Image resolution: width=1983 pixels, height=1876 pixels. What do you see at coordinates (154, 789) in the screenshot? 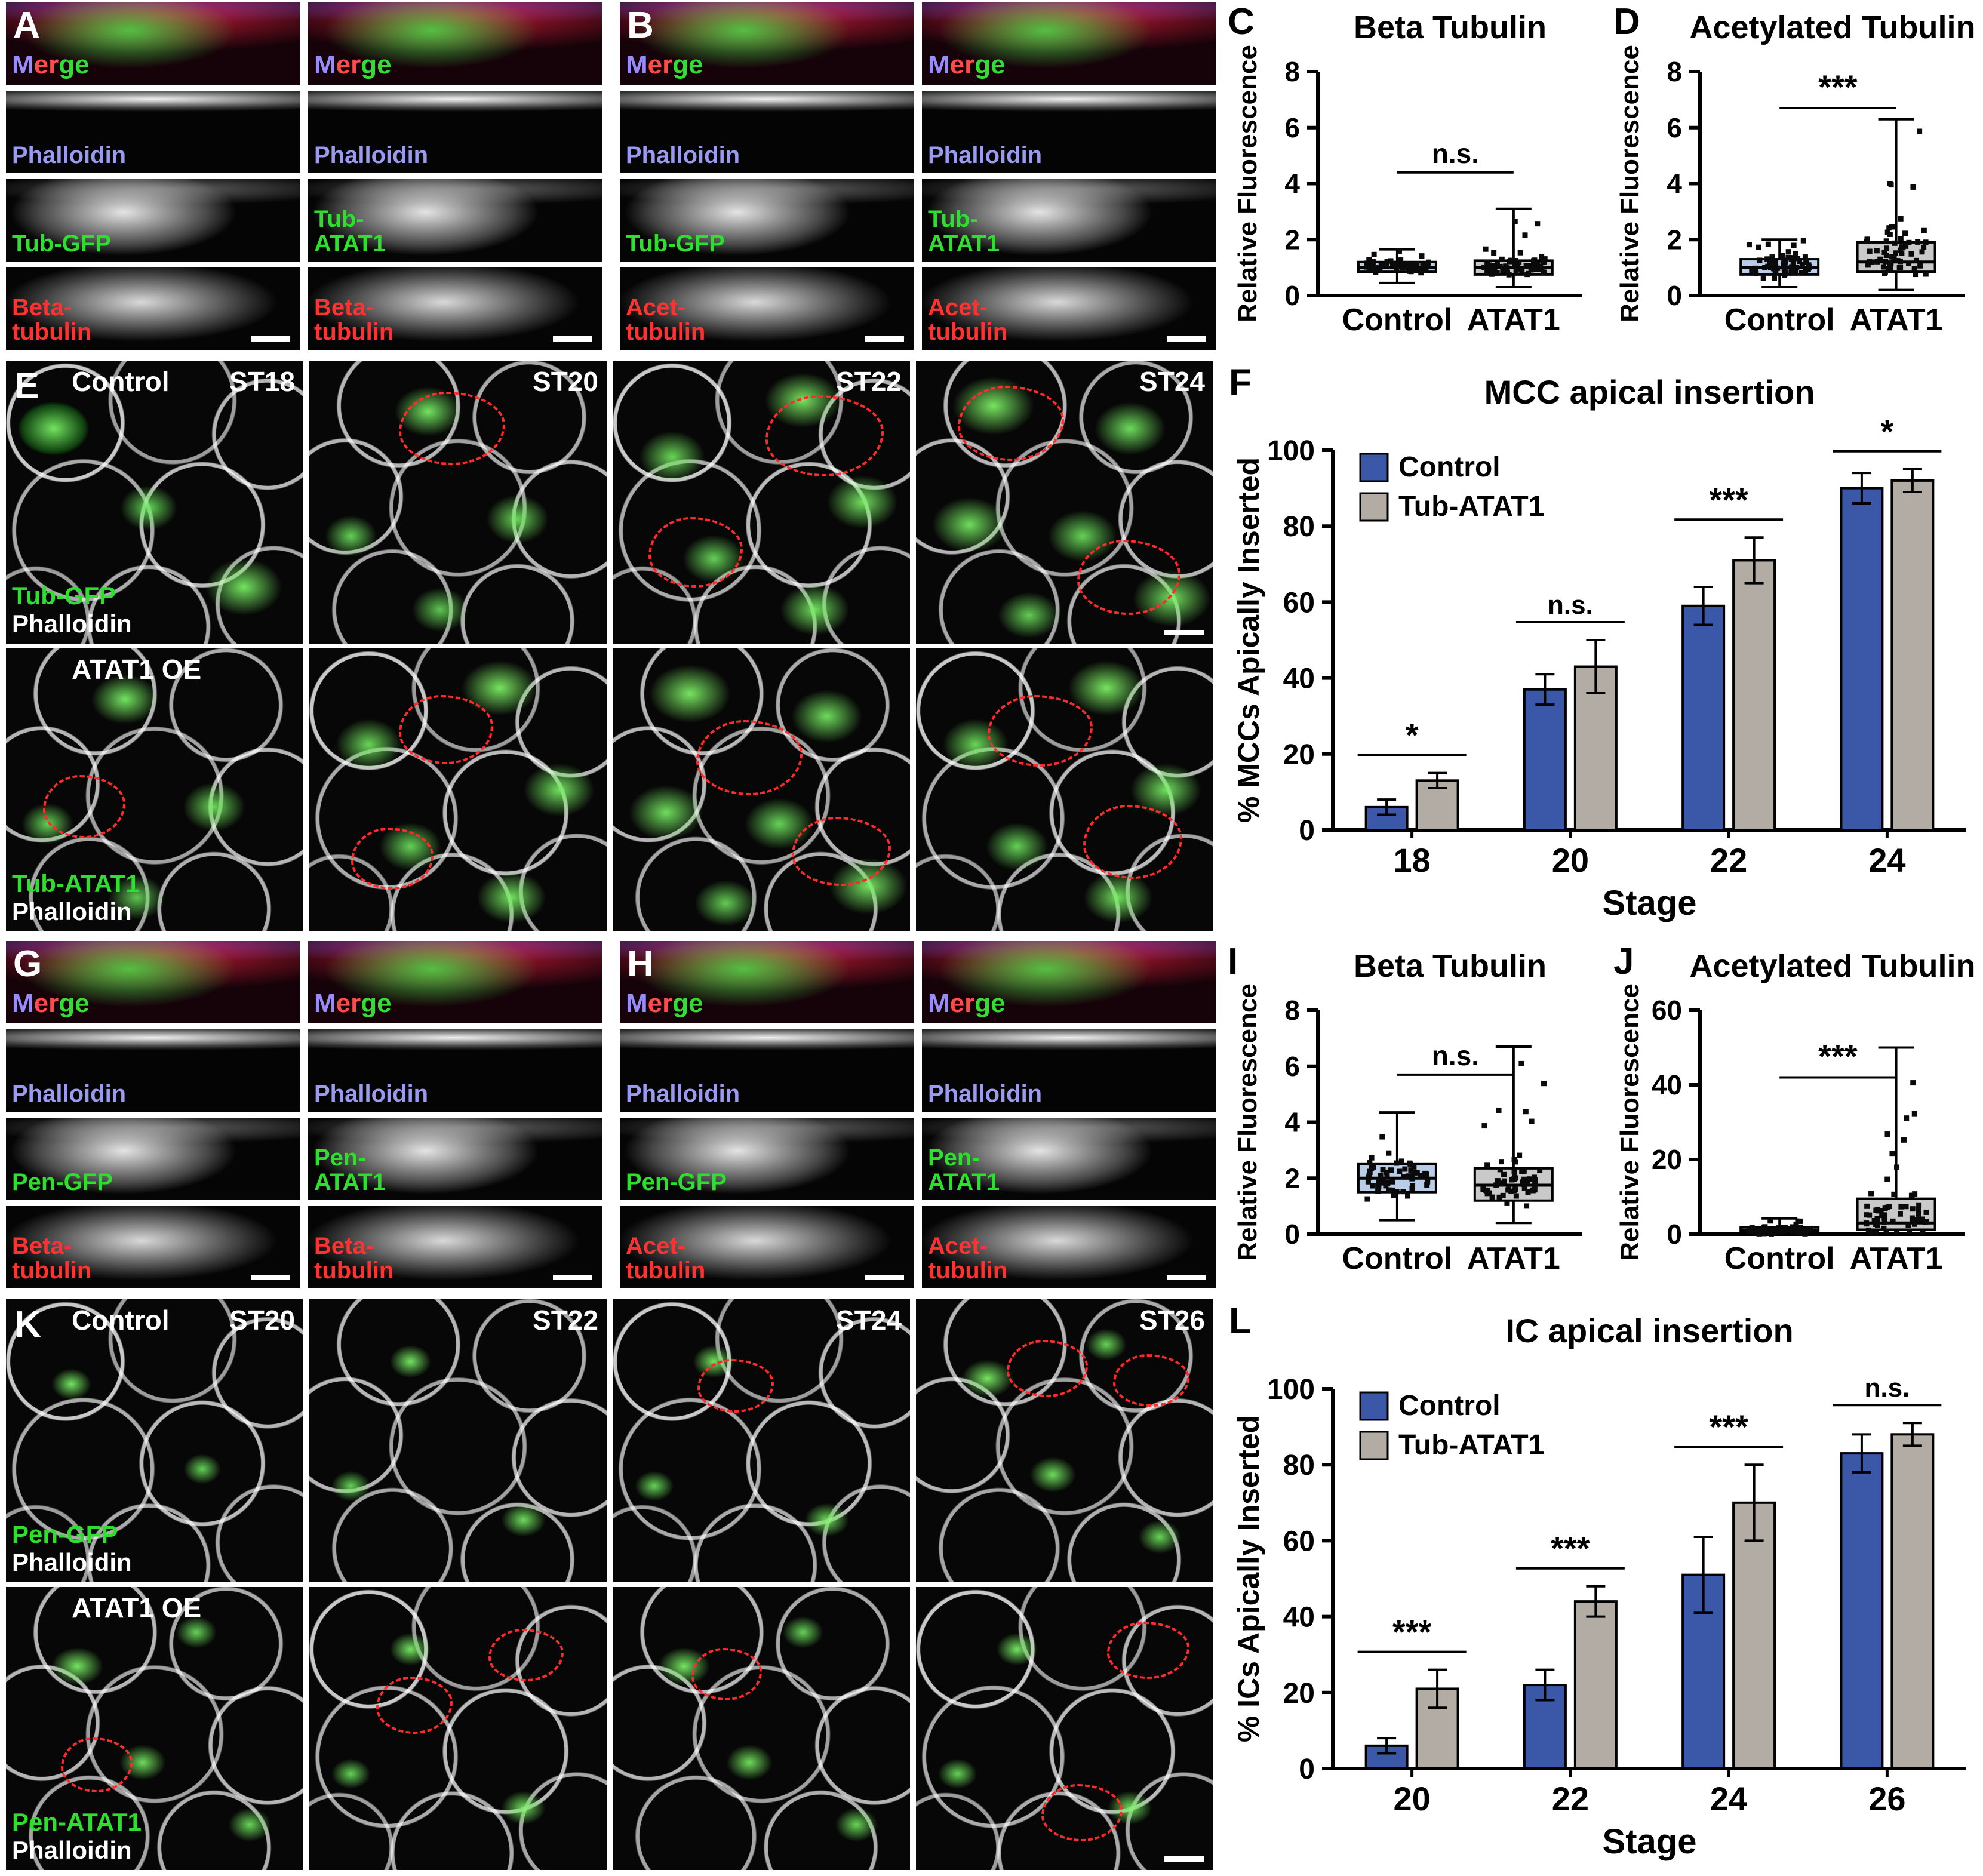
I see `enface-image-atat1oe-st18: ATAT1 OE Tub-ATAT1 Phalloidin` at bounding box center [154, 789].